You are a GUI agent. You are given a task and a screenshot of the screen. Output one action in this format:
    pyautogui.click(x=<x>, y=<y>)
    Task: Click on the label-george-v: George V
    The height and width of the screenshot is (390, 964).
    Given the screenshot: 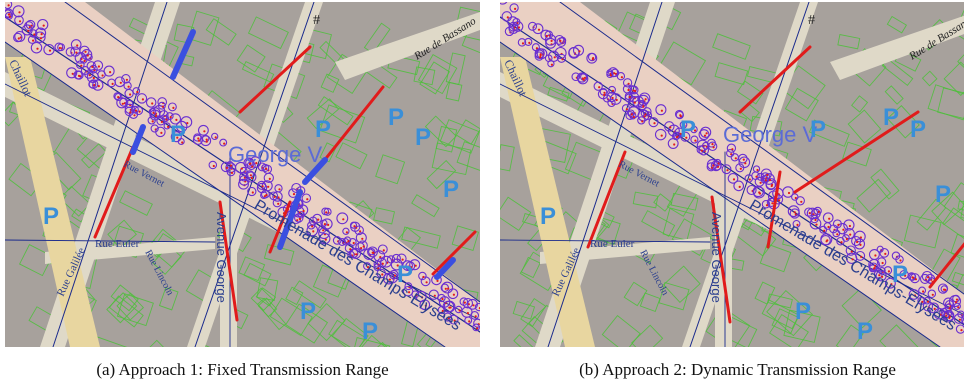 What is the action you would take?
    pyautogui.click(x=275, y=154)
    